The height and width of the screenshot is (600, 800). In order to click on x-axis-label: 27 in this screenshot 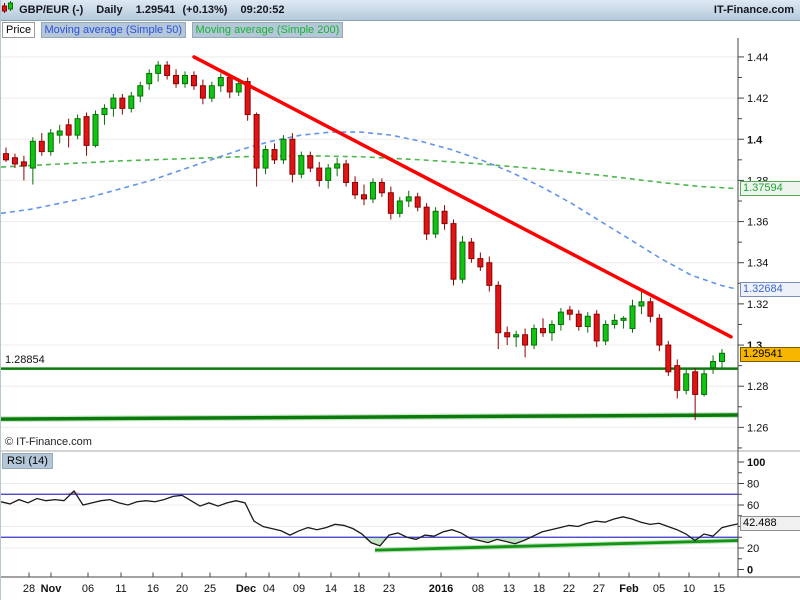, I will do `click(599, 589)`.